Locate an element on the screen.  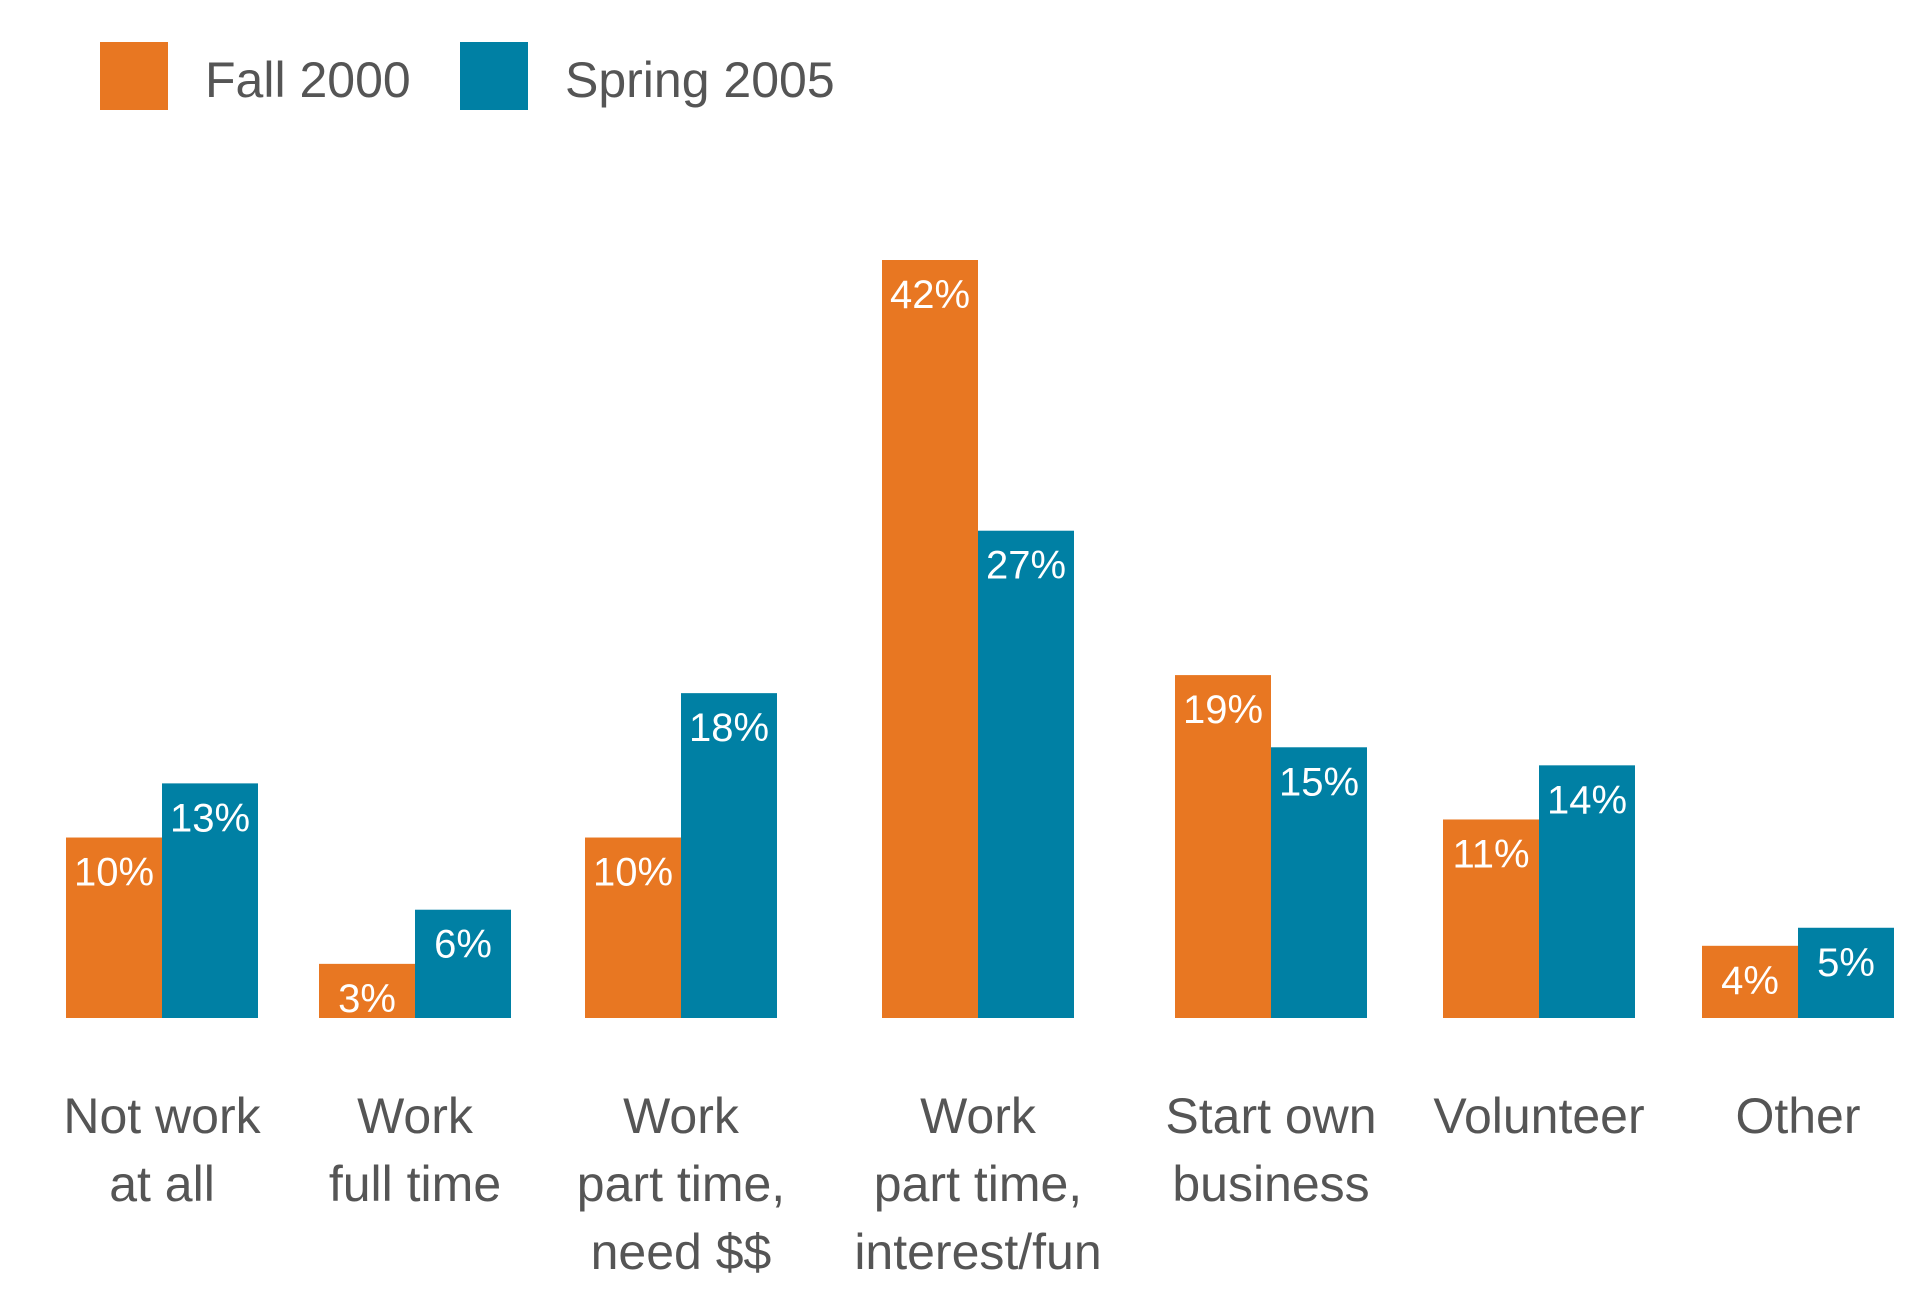
legend-label-spring-2005: Spring 2005 is located at coordinates (700, 80).